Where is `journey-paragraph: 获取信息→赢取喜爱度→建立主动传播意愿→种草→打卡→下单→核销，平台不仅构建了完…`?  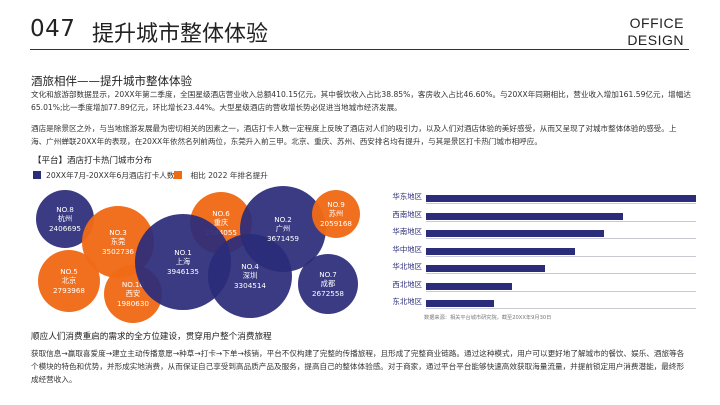 journey-paragraph: 获取信息→赢取喜爱度→建立主动传播意愿→种草→打卡→下单→核销，平台不仅构建了完… is located at coordinates (358, 366).